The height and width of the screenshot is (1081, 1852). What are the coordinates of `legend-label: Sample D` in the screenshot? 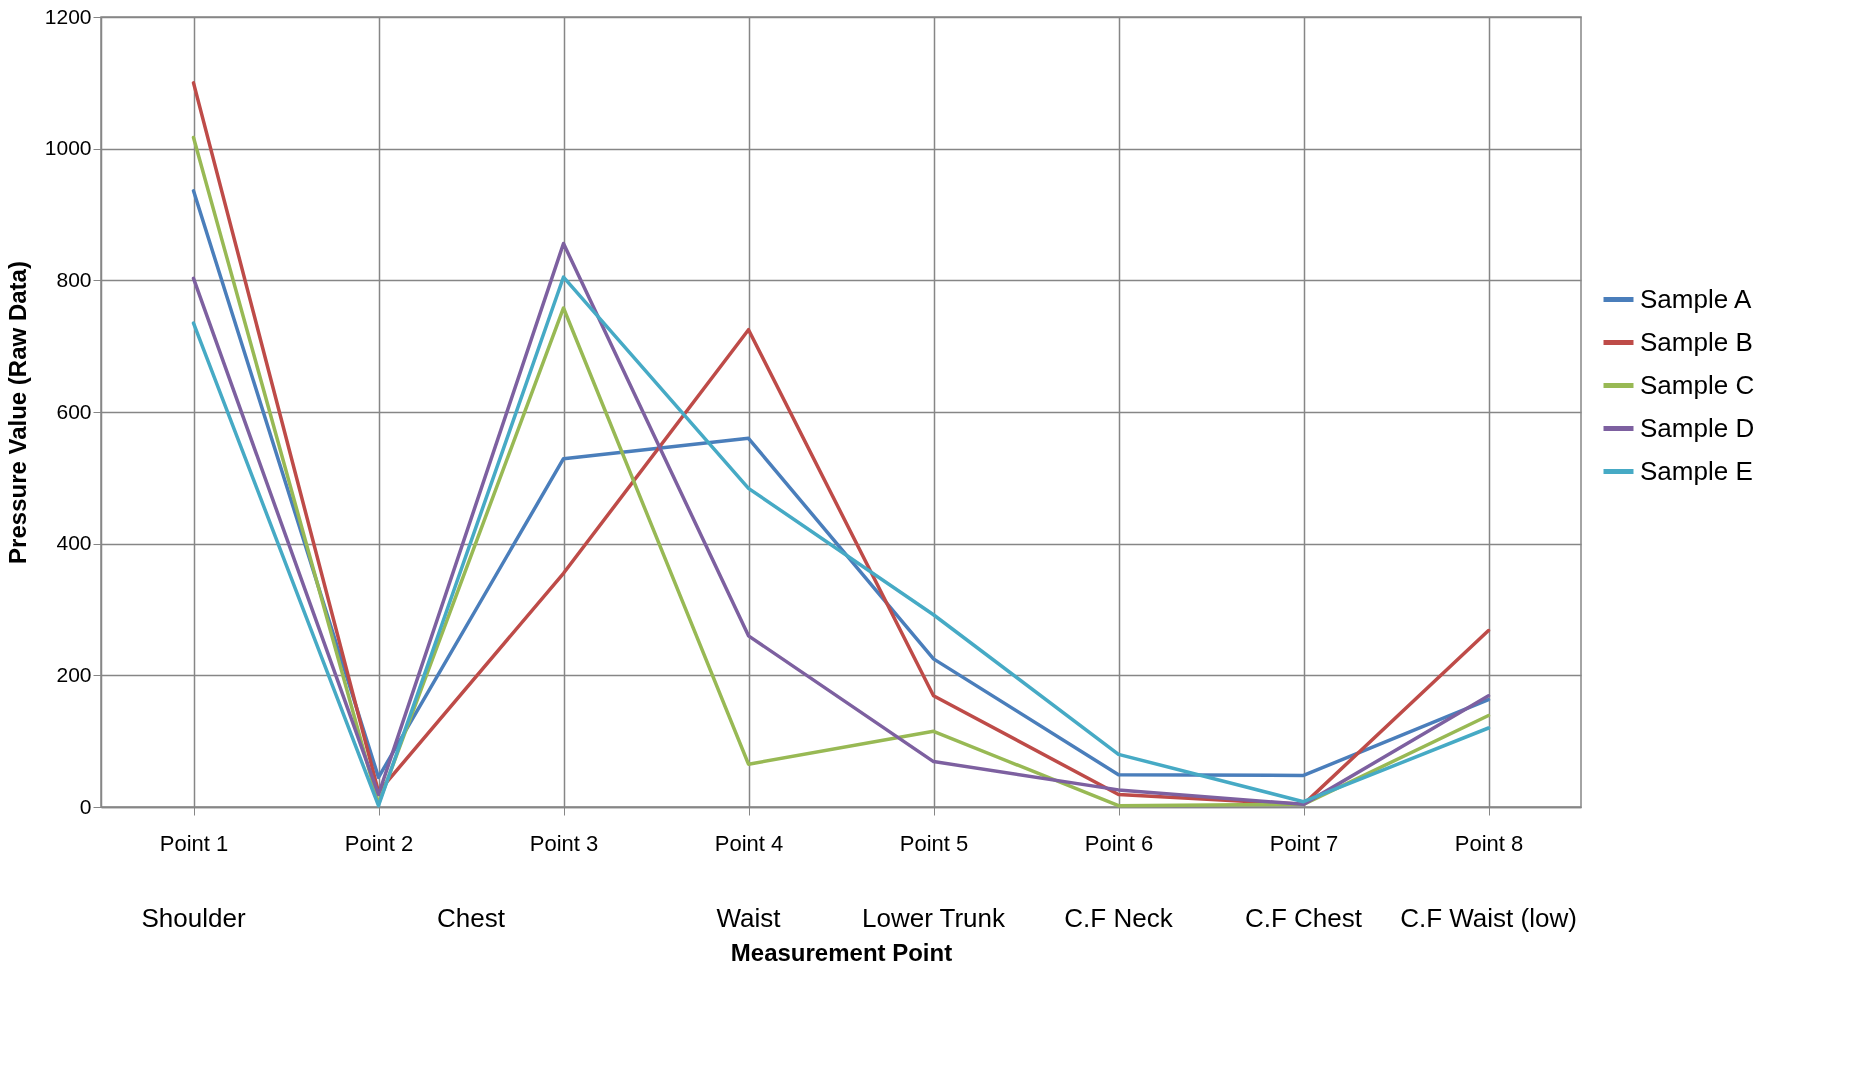 It's located at (1697, 427).